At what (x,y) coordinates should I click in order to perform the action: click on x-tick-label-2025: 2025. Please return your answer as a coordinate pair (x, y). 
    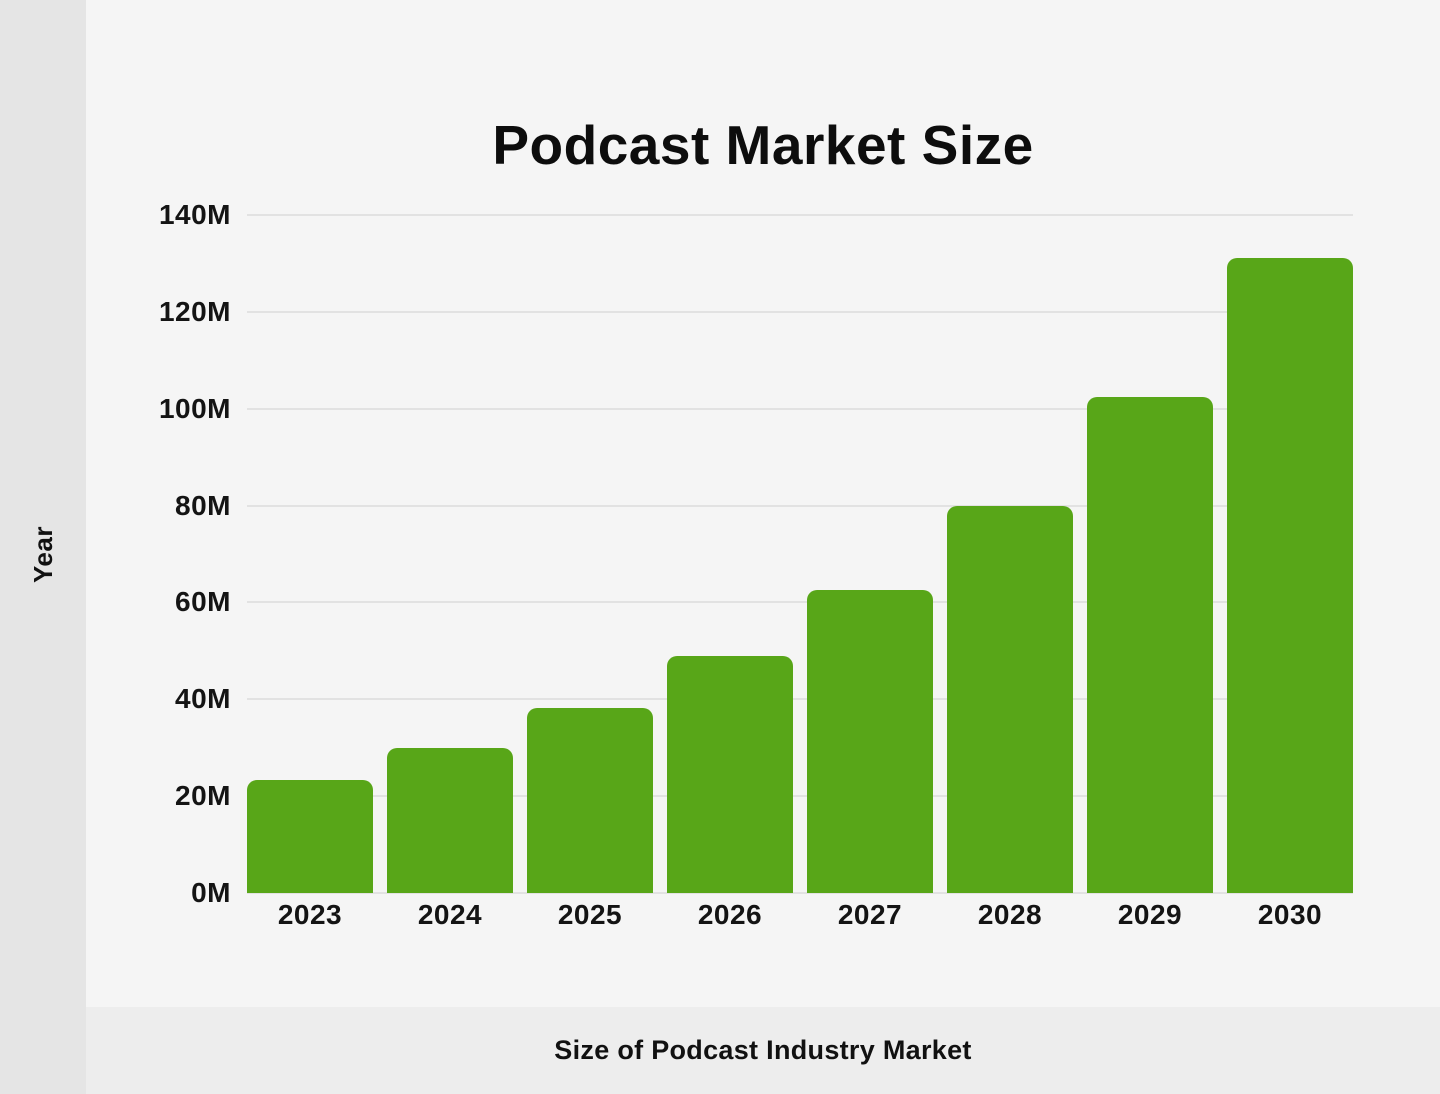
    Looking at the image, I should click on (590, 914).